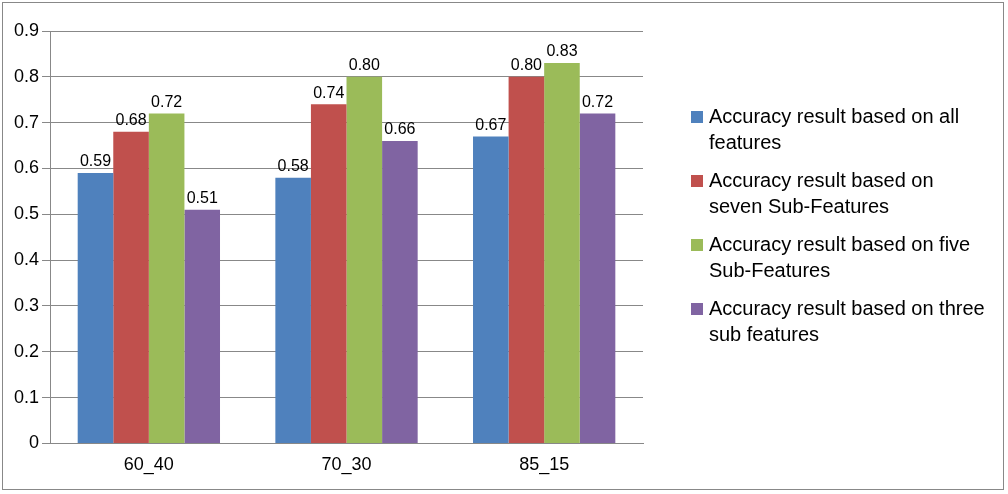  What do you see at coordinates (822, 193) in the screenshot?
I see `legend-label: Accuracy result based on seven Sub-Features` at bounding box center [822, 193].